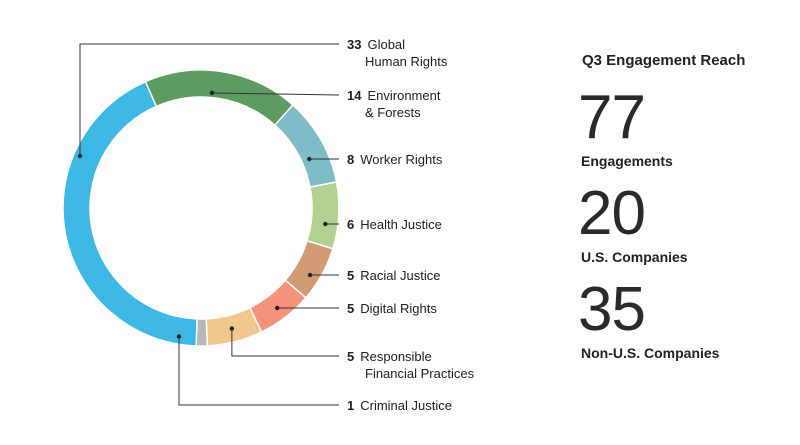 Image resolution: width=800 pixels, height=445 pixels. What do you see at coordinates (612, 213) in the screenshot?
I see `stat-value: 20` at bounding box center [612, 213].